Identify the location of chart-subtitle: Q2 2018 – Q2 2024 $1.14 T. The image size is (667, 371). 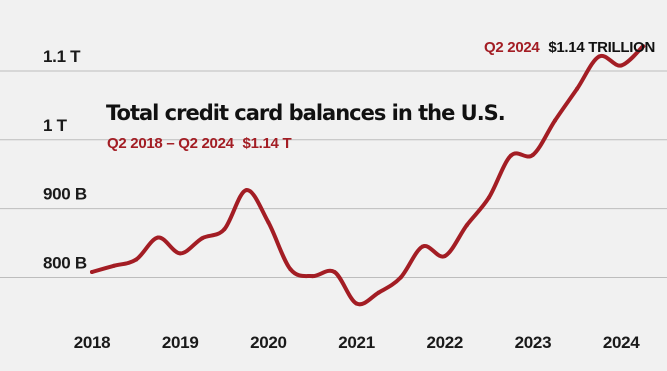
(199, 143).